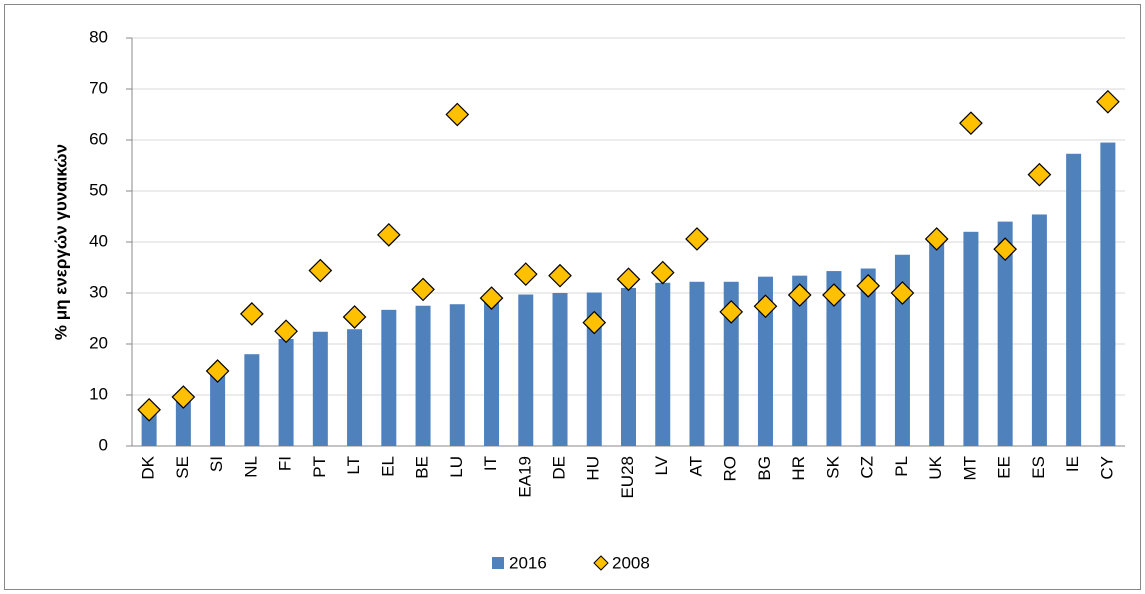 Image resolution: width=1145 pixels, height=594 pixels. What do you see at coordinates (661, 465) in the screenshot?
I see `x-tick-label: LV` at bounding box center [661, 465].